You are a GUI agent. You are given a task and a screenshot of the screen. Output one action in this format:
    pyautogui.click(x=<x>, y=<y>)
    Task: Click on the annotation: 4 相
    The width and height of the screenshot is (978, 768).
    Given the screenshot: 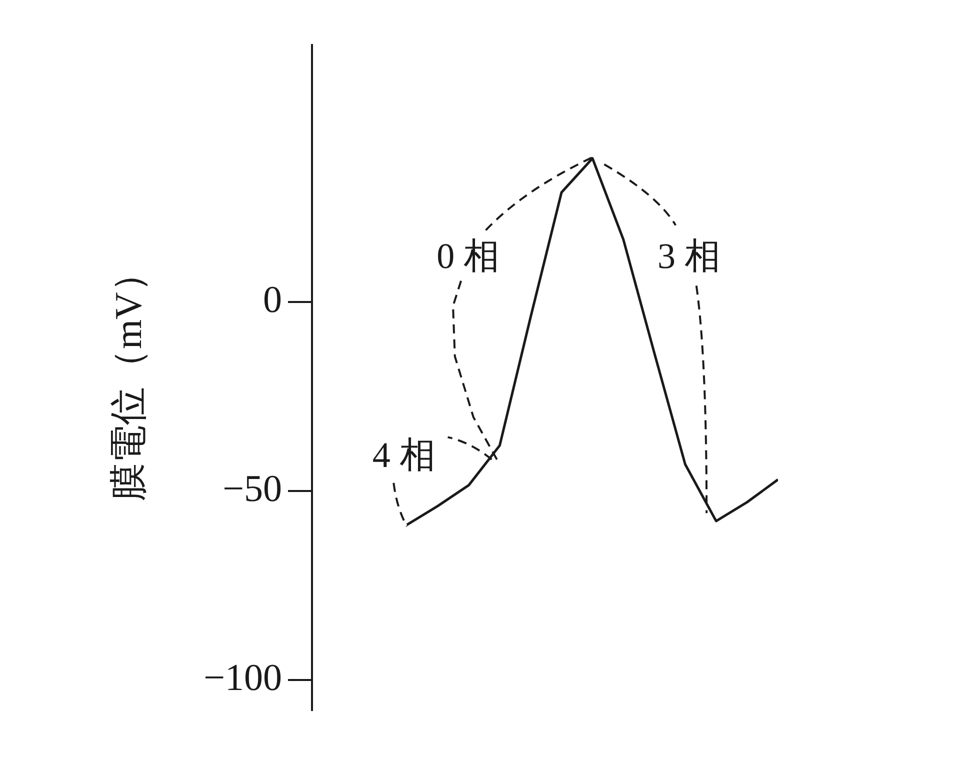 What is the action you would take?
    pyautogui.click(x=404, y=455)
    